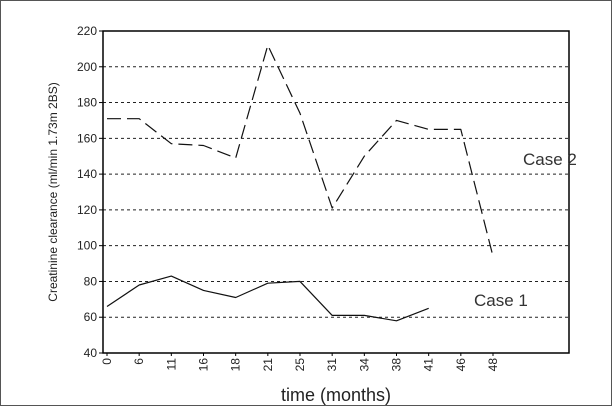 This screenshot has height=407, width=612. Describe the element at coordinates (461, 365) in the screenshot. I see `x-tick-label: 46` at that location.